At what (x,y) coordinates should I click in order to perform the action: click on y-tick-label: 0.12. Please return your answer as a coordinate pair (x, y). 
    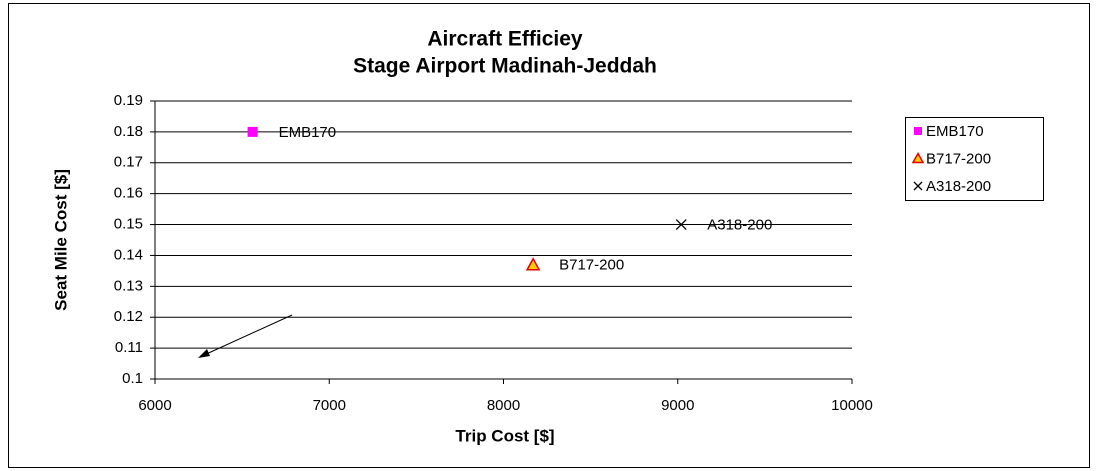
    Looking at the image, I should click on (128, 316).